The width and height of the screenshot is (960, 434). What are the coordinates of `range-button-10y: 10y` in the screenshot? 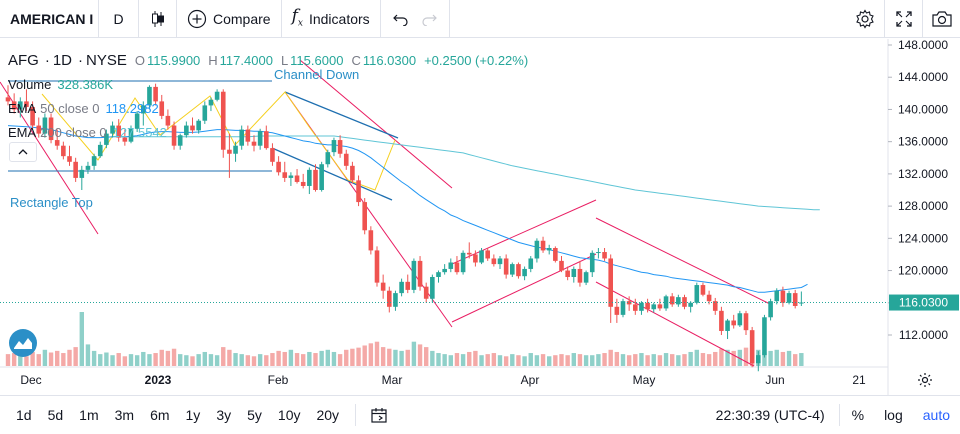 It's located at (289, 414).